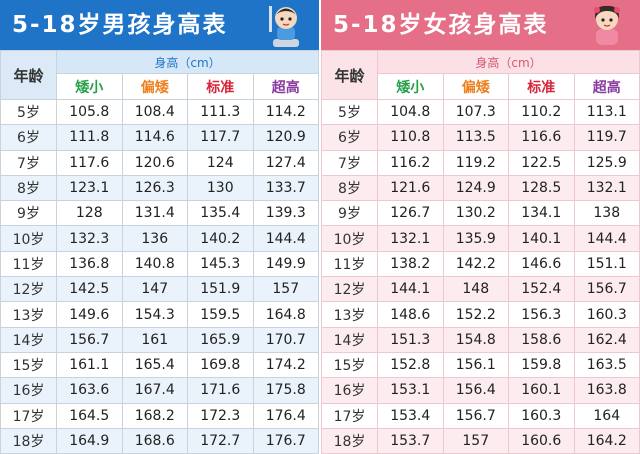 The height and width of the screenshot is (454, 640). Describe the element at coordinates (285, 238) in the screenshot. I see `boys-height-cell: 144.4` at that location.